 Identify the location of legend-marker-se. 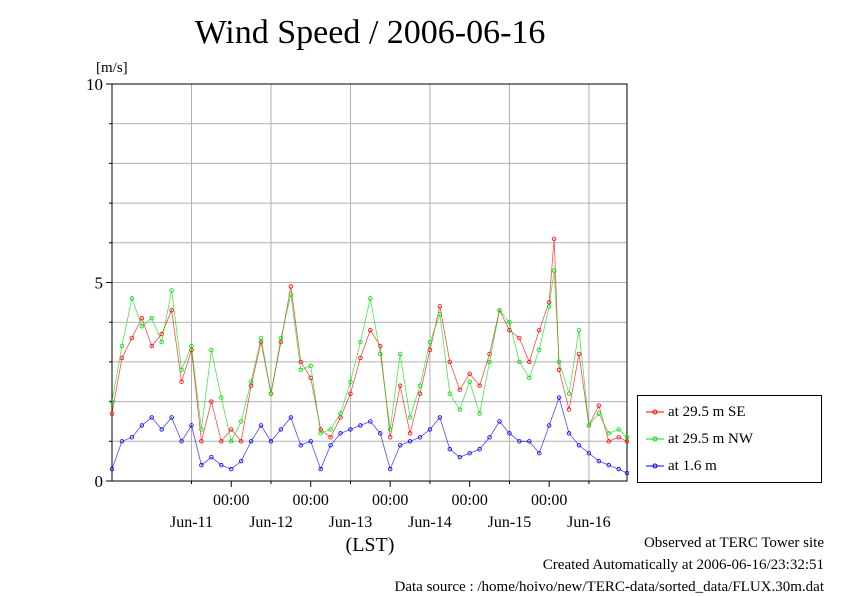
(655, 412).